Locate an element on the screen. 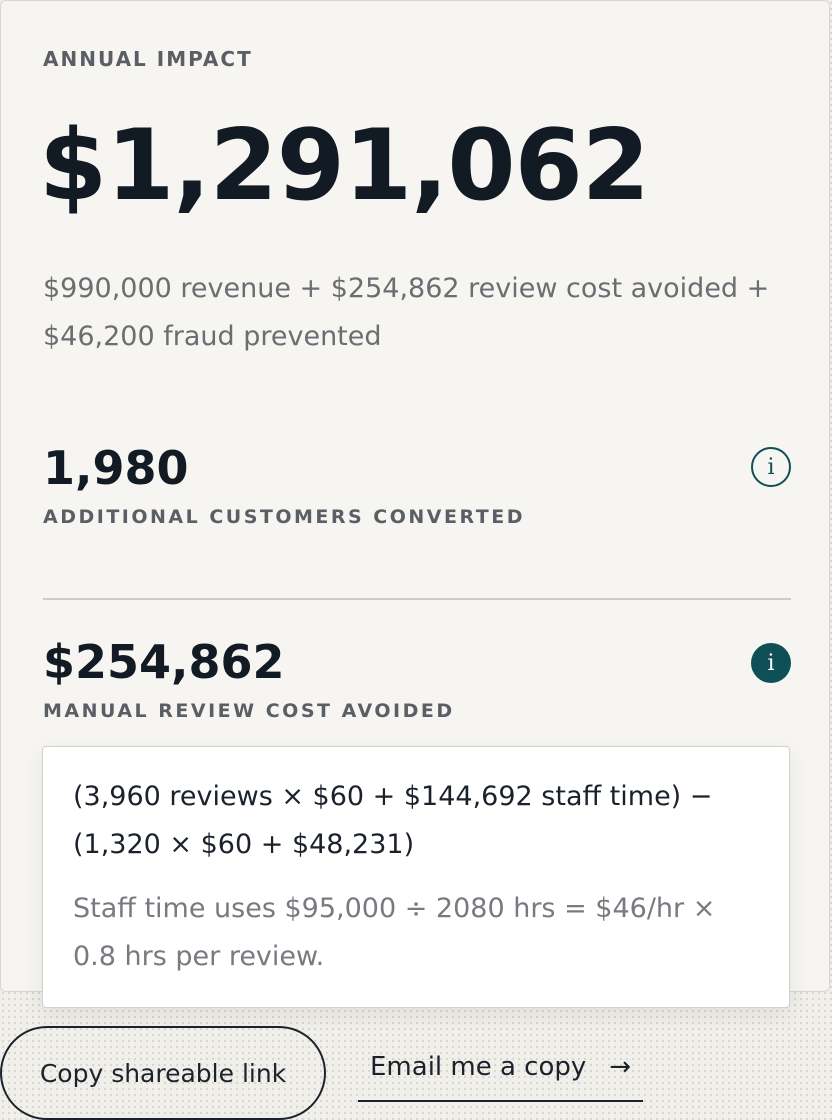 The image size is (832, 1120). metric-divider is located at coordinates (417, 599).